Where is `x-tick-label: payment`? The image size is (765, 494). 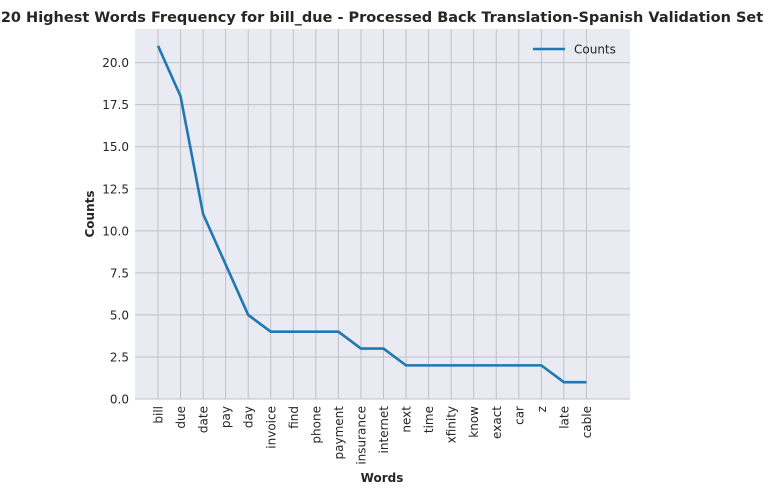
x-tick-label: payment is located at coordinates (339, 433).